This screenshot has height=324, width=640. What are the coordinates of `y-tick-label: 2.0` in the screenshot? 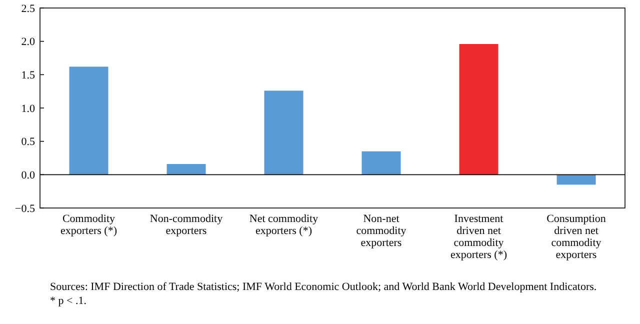 It's located at (28, 42).